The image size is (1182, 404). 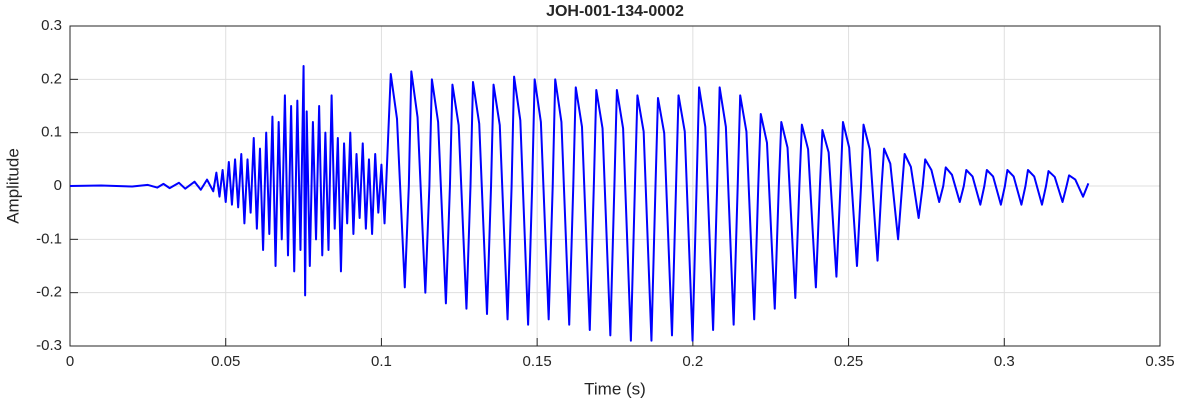 I want to click on y-tick-label: 0.1, so click(x=51, y=132).